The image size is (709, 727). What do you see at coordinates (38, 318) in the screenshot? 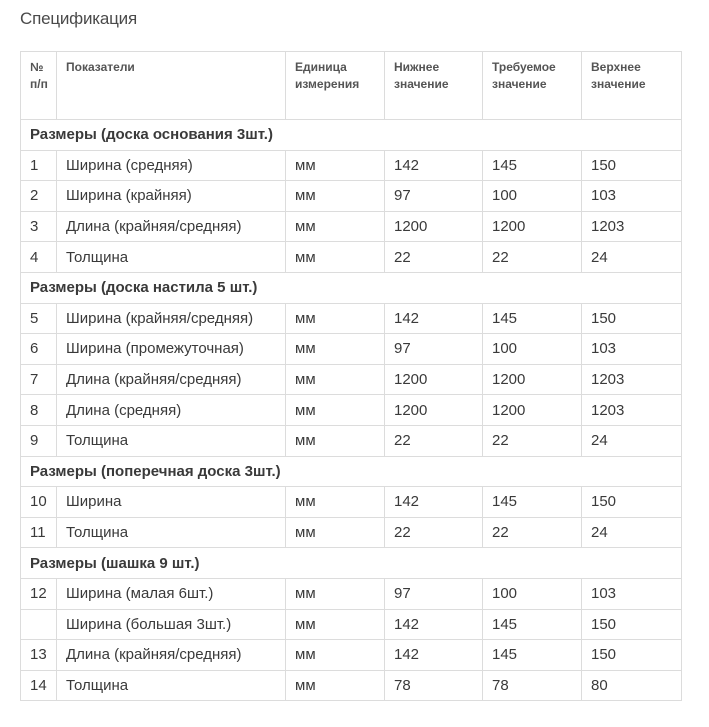
I see `row-number: 5` at bounding box center [38, 318].